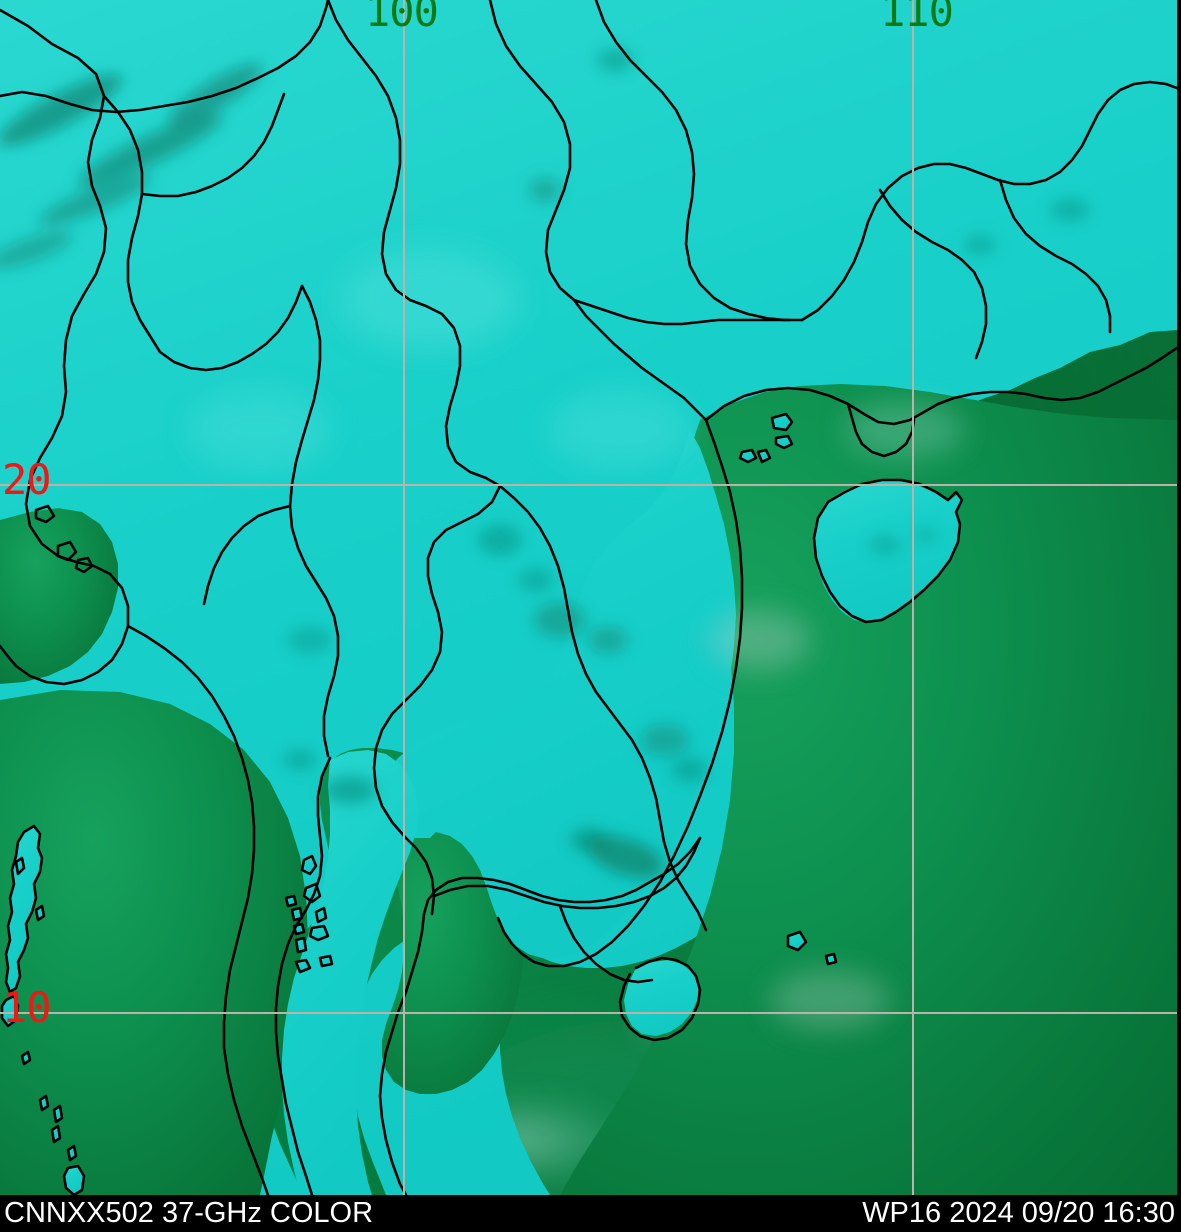 This screenshot has height=1232, width=1181. What do you see at coordinates (24, 909) in the screenshot?
I see `islet-andaman-main` at bounding box center [24, 909].